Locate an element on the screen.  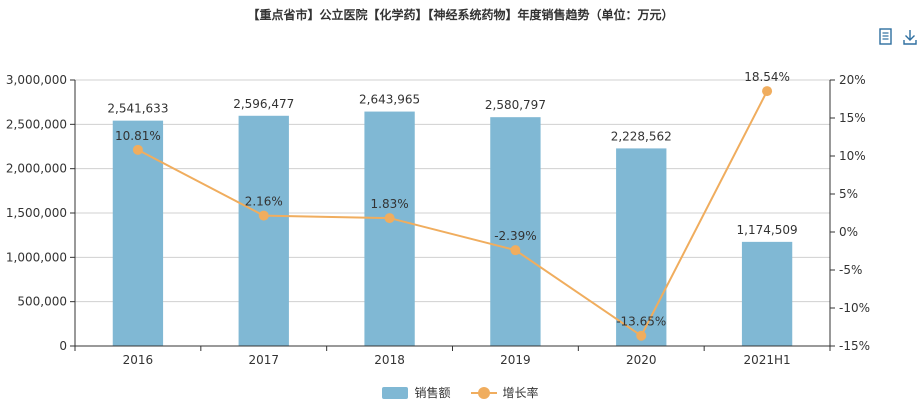
y-left-tick-label: 1,000,000 is located at coordinates (36, 257).